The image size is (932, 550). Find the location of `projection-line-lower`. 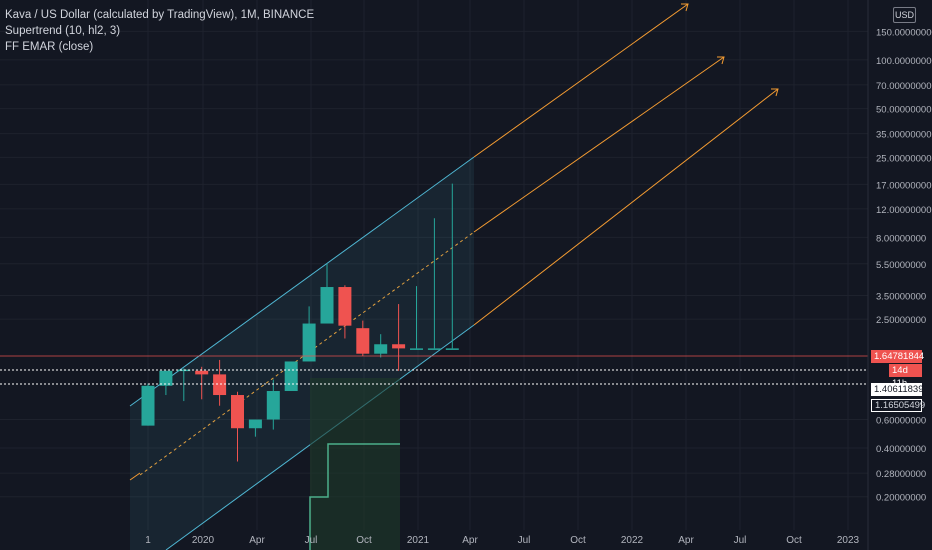

projection-line-lower is located at coordinates (626, 207).